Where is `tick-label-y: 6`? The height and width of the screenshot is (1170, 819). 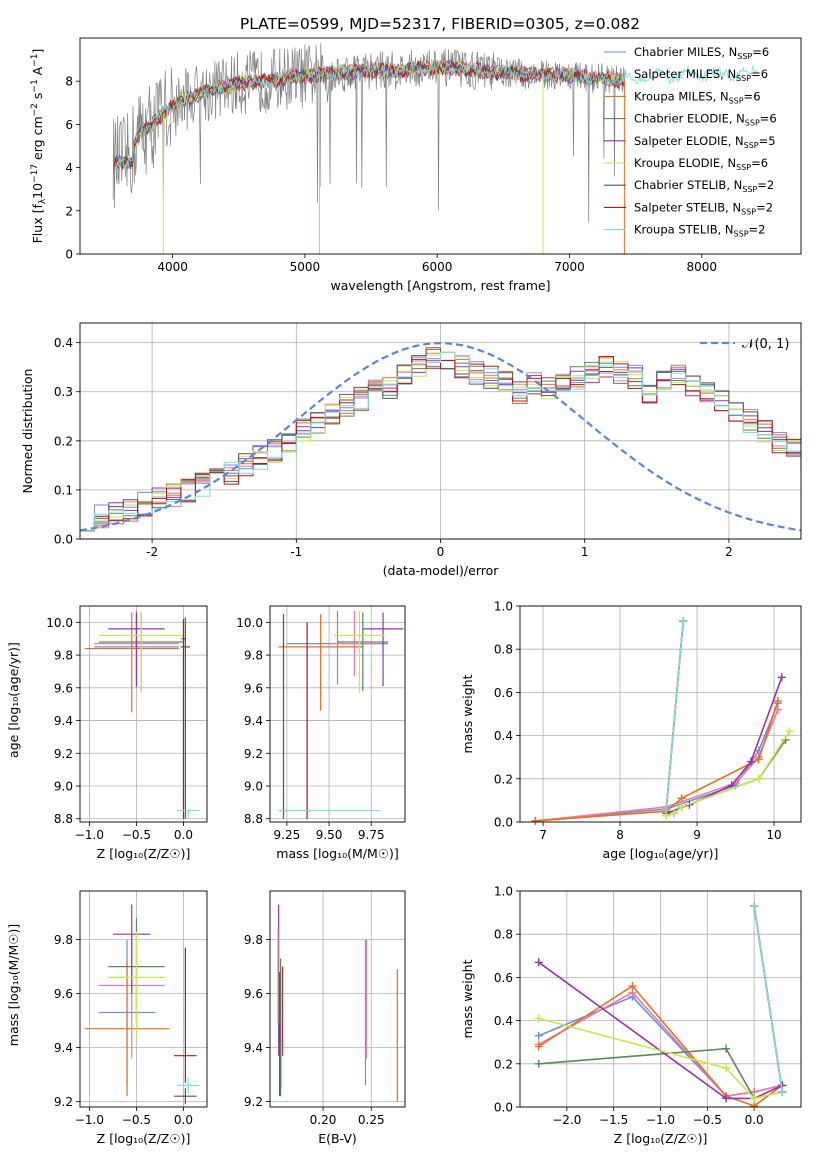 tick-label-y: 6 is located at coordinates (69, 125).